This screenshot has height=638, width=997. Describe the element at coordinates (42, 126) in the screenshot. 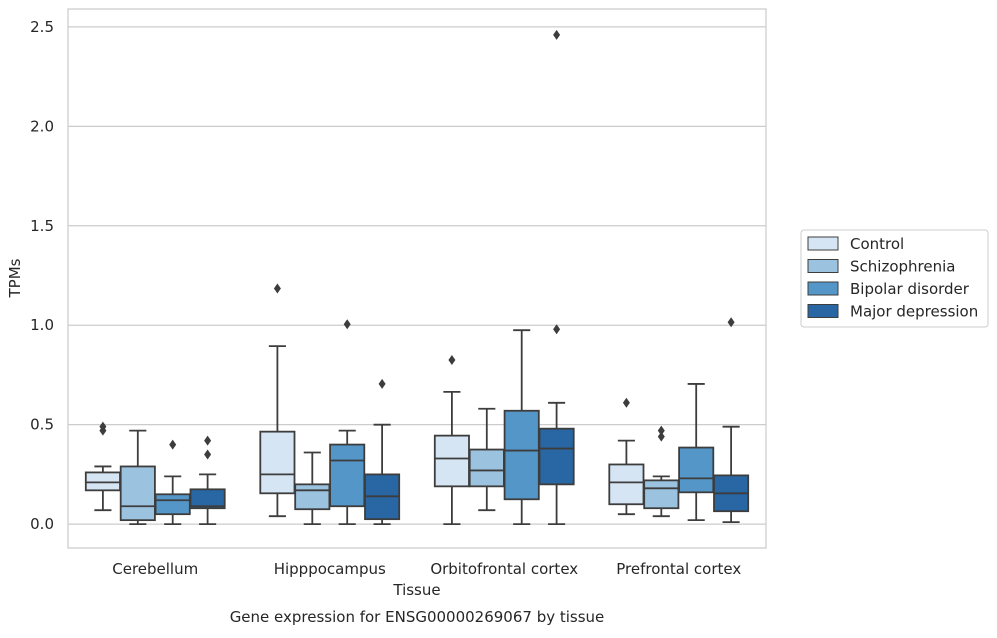

I see `y-tick-label: 2.0` at that location.